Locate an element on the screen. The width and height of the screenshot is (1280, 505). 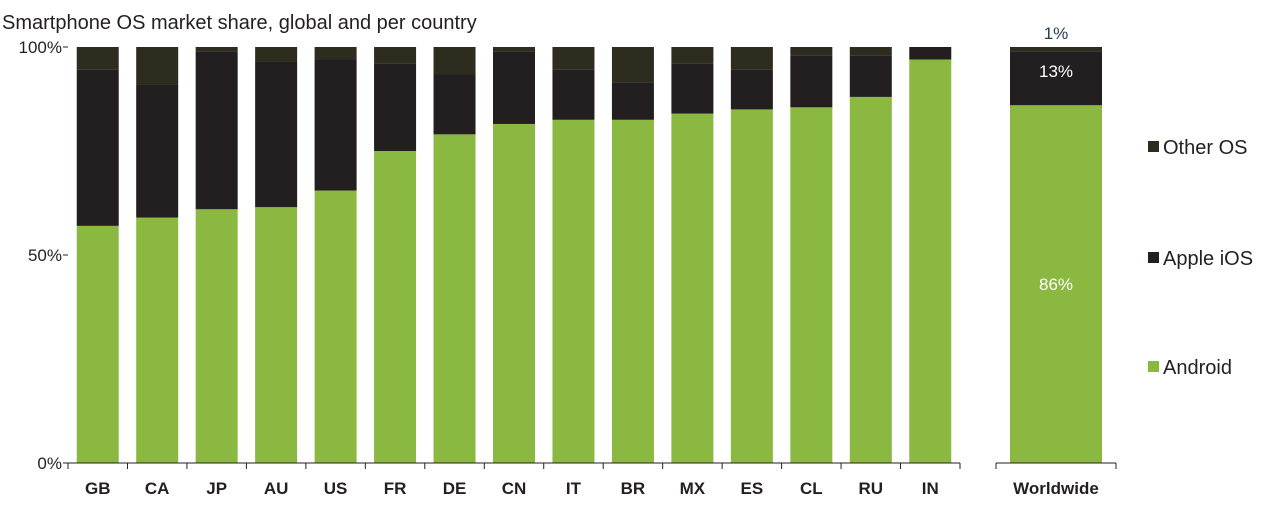
data-label-worldwide-android: 86% is located at coordinates (1056, 284).